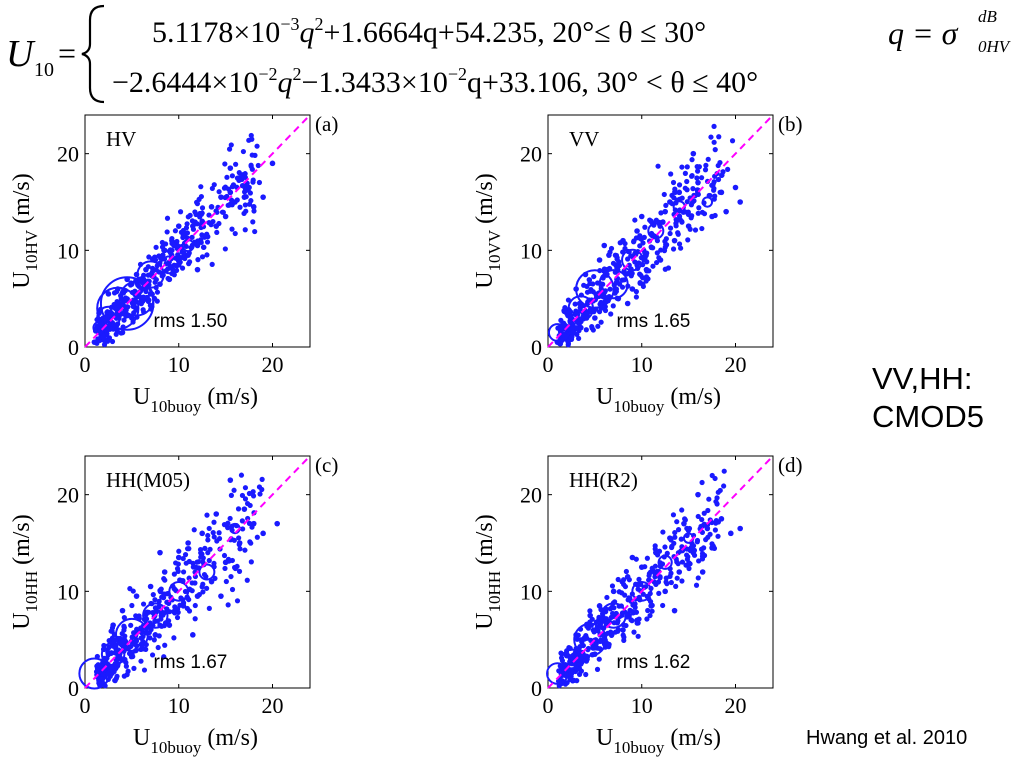 The width and height of the screenshot is (1024, 768). I want to click on y-axis-label: U10VV (m/s), so click(488, 231).